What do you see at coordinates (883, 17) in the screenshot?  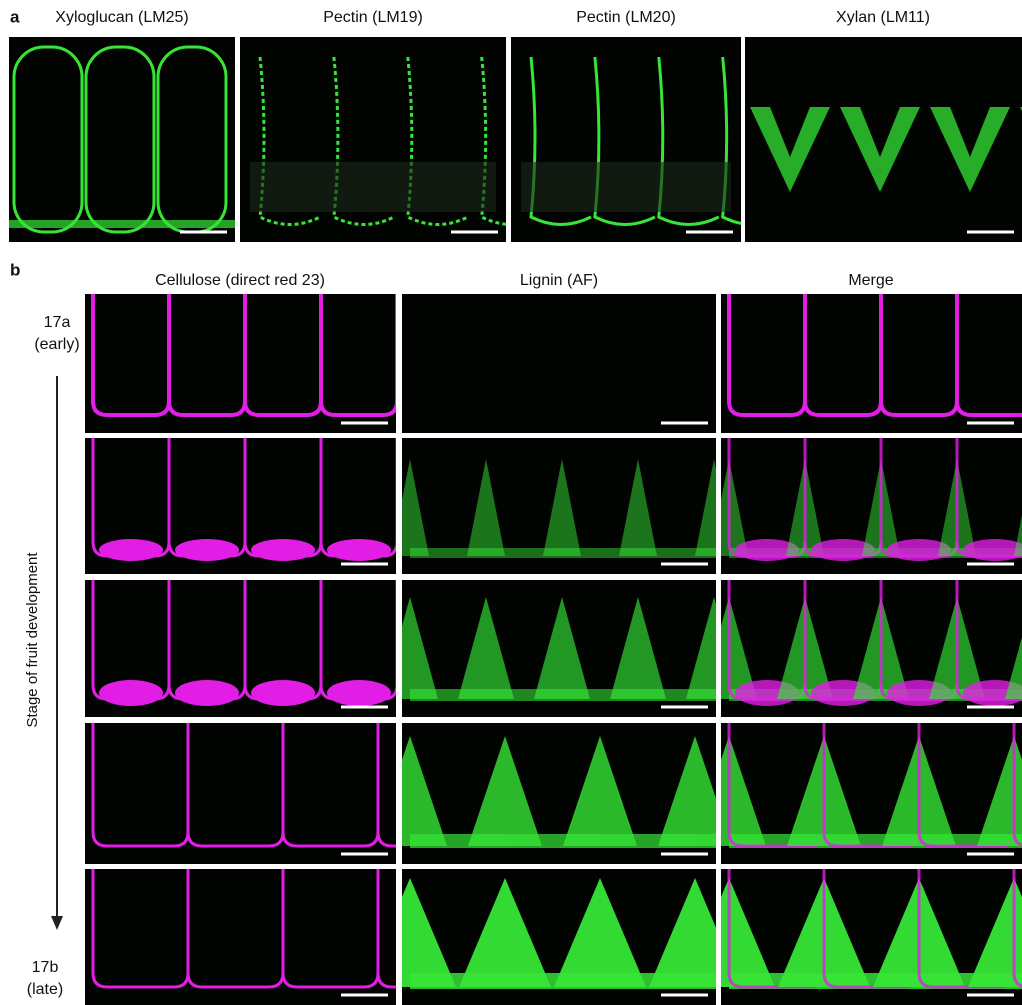 I see `panel-title: Xylan (LM11)` at bounding box center [883, 17].